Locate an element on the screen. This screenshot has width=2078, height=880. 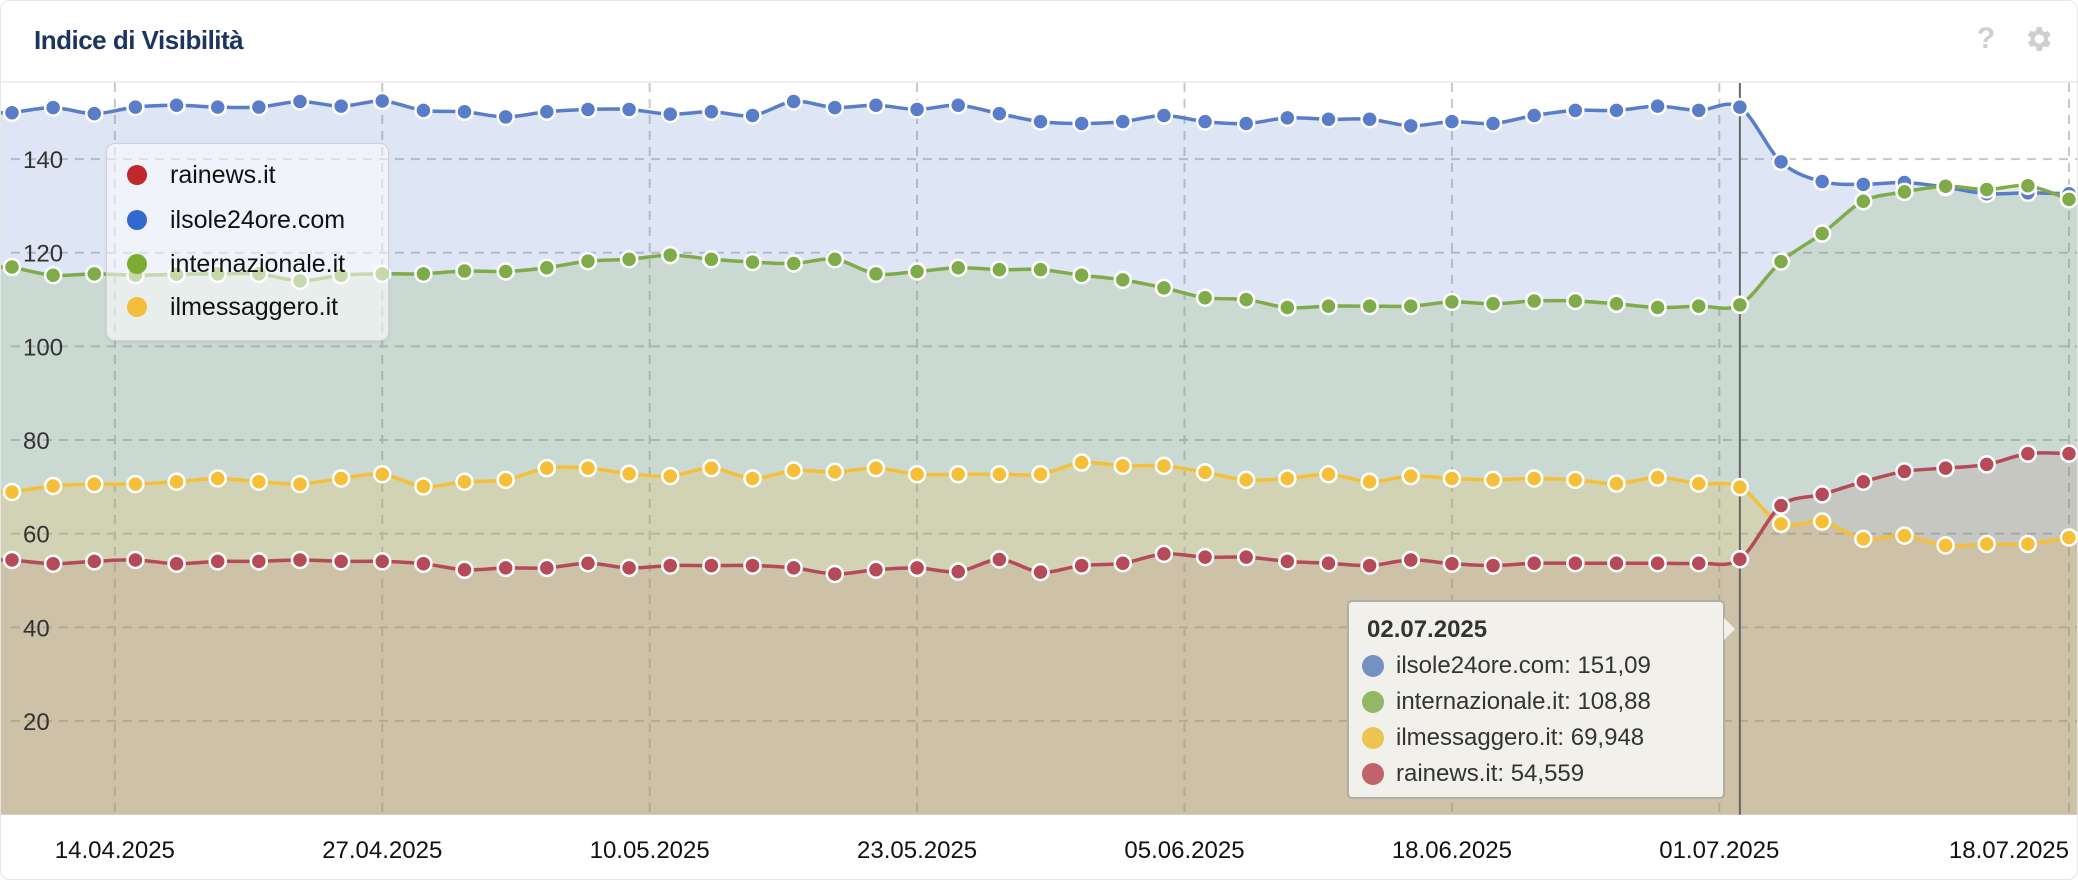
legend-label: rainews.it is located at coordinates (223, 174).